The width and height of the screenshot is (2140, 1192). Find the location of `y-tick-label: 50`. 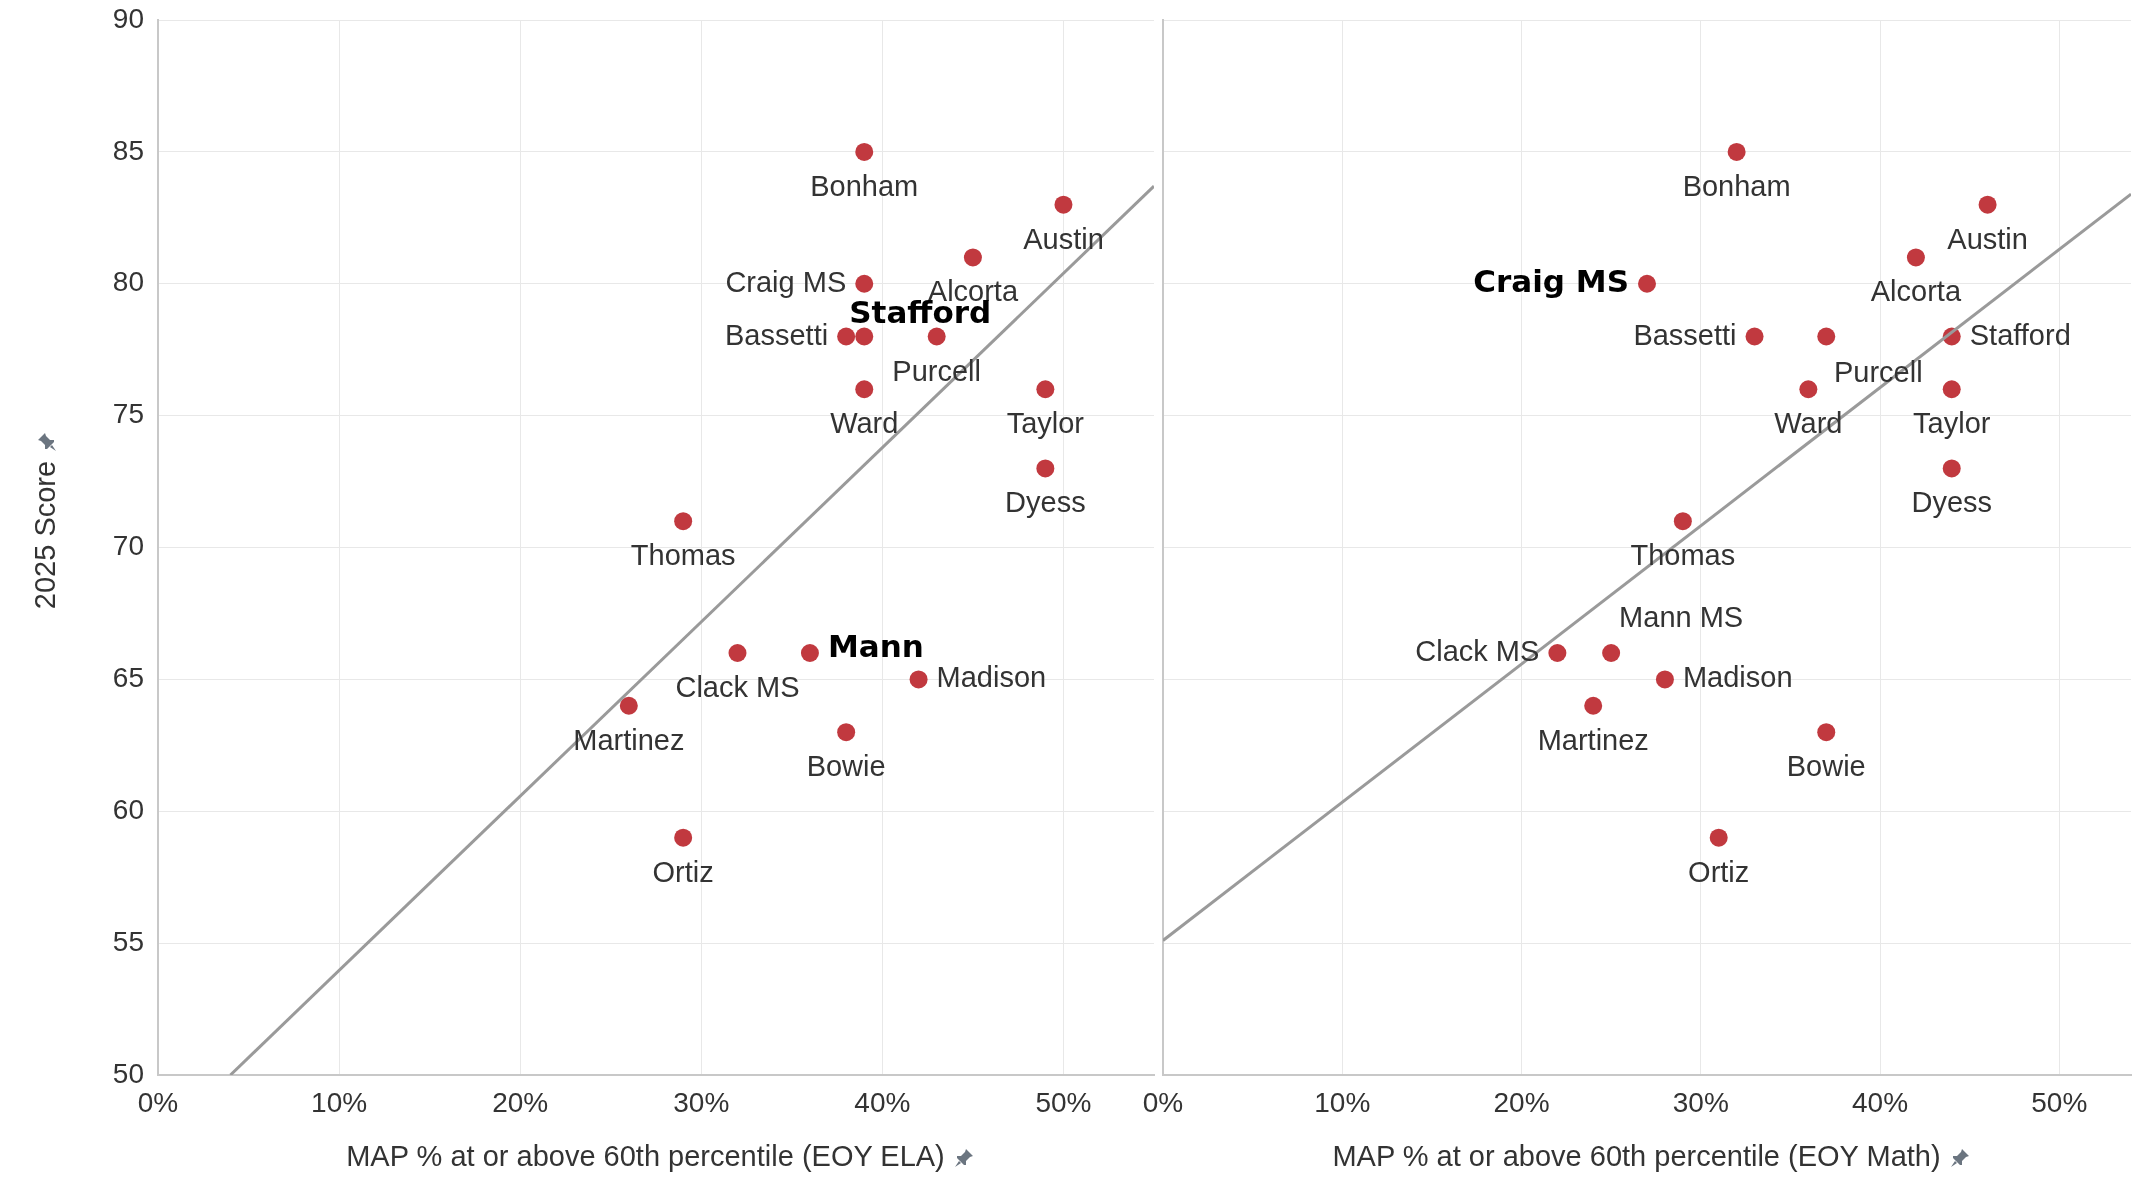

y-tick-label: 50 is located at coordinates (128, 1073).